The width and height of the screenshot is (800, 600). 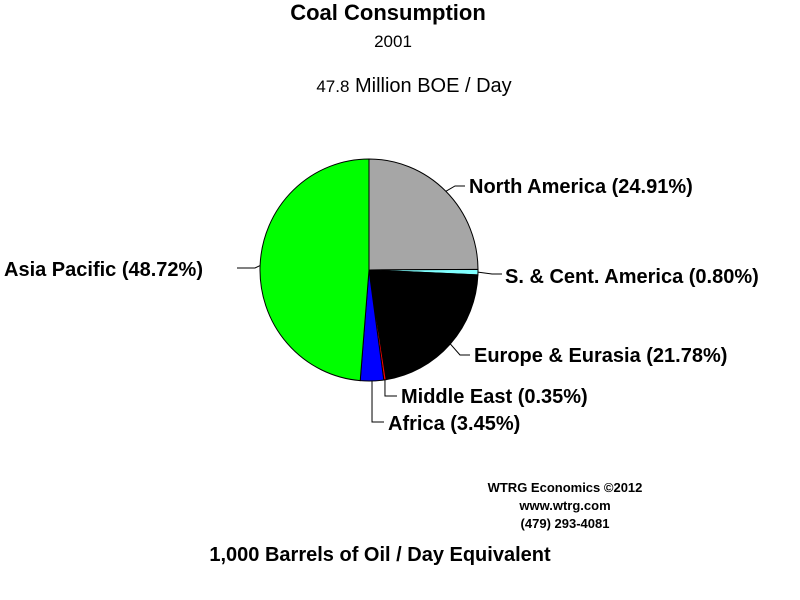 I want to click on pie-slice-europe-eurasia, so click(x=423, y=325).